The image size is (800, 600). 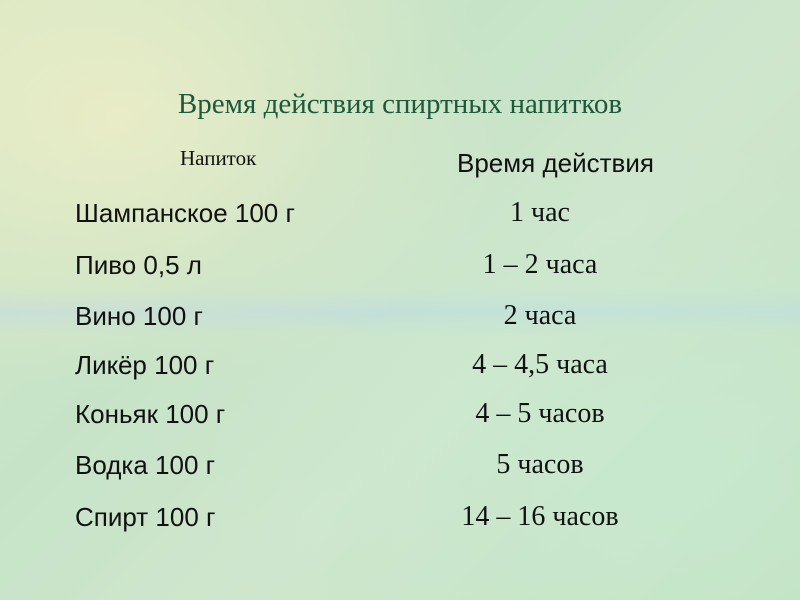 I want to click on drink-cell: Водка 100 г, so click(x=145, y=465).